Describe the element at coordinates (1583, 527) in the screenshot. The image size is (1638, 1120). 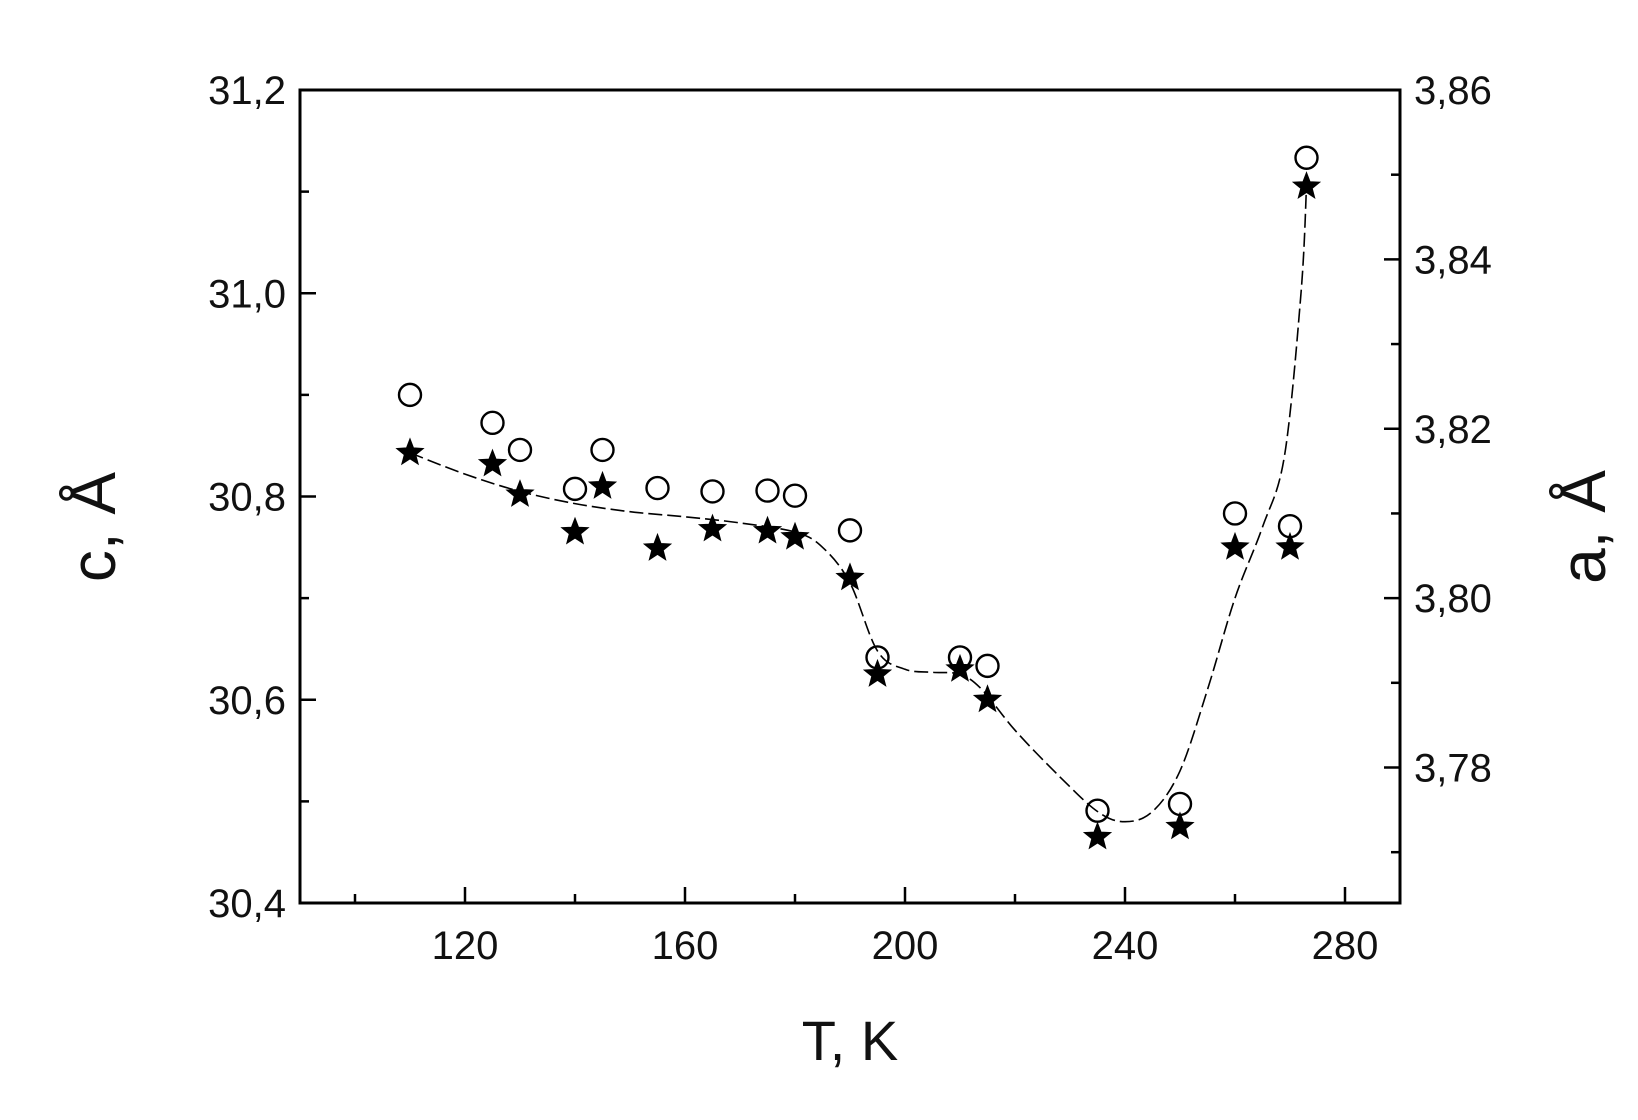
I see `y-right-axis-title: a, Å` at that location.